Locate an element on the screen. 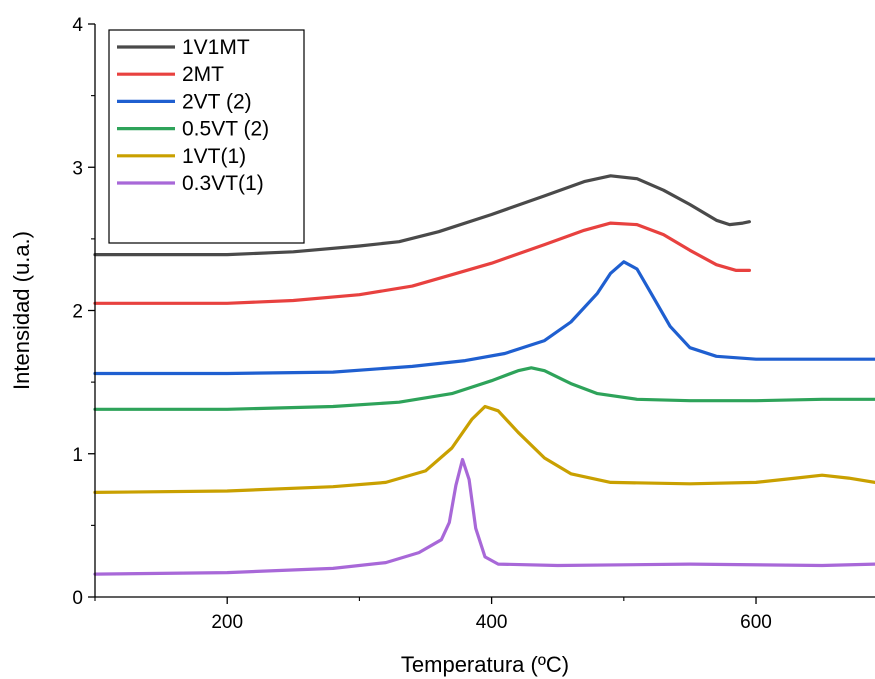 This screenshot has width=875, height=679. y-tick-label: 2 is located at coordinates (77, 312).